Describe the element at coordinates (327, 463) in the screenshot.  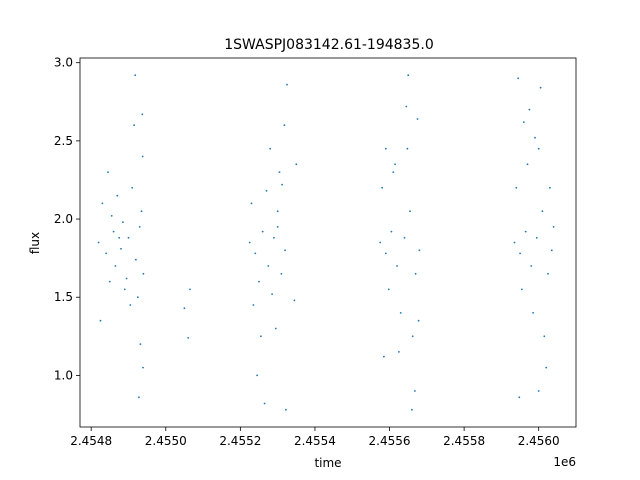
I see `x-axis-label: time` at that location.